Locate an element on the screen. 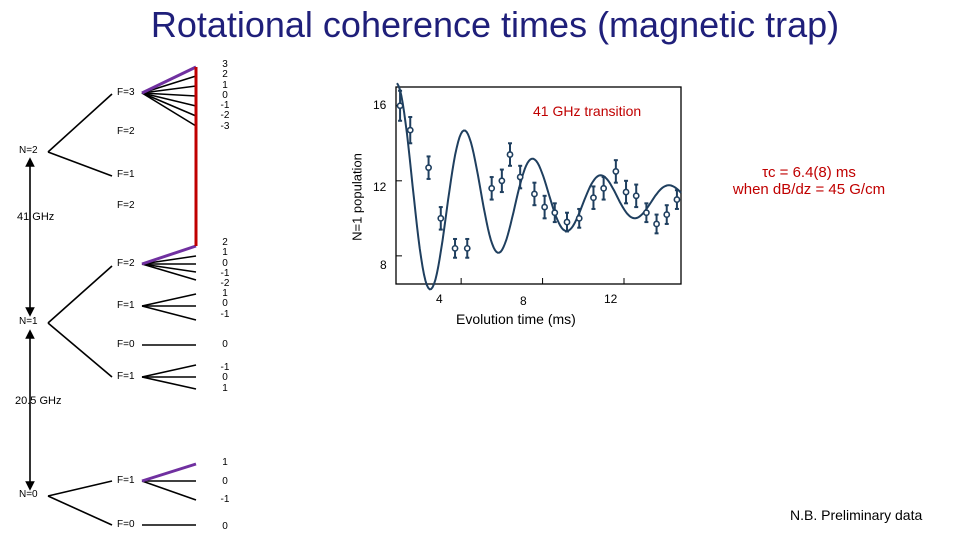  x-axis-label: Evolution time (ms) is located at coordinates (516, 319).